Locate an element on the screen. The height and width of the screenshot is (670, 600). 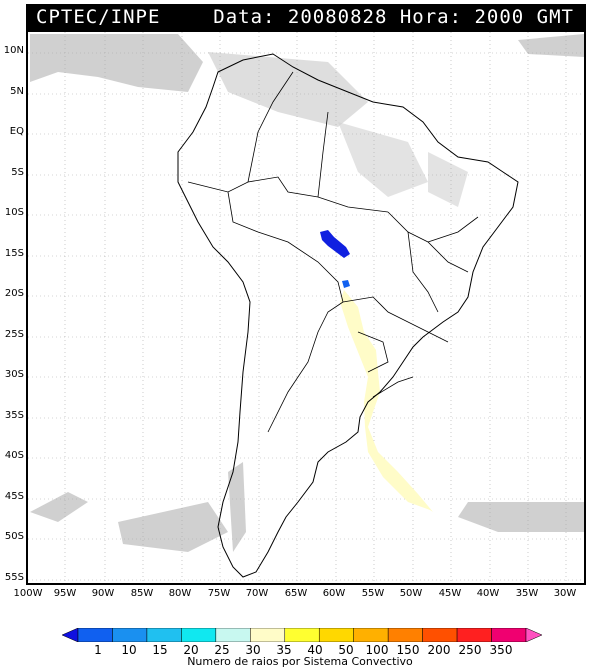
colorbar-tick: 35 is located at coordinates (284, 650).